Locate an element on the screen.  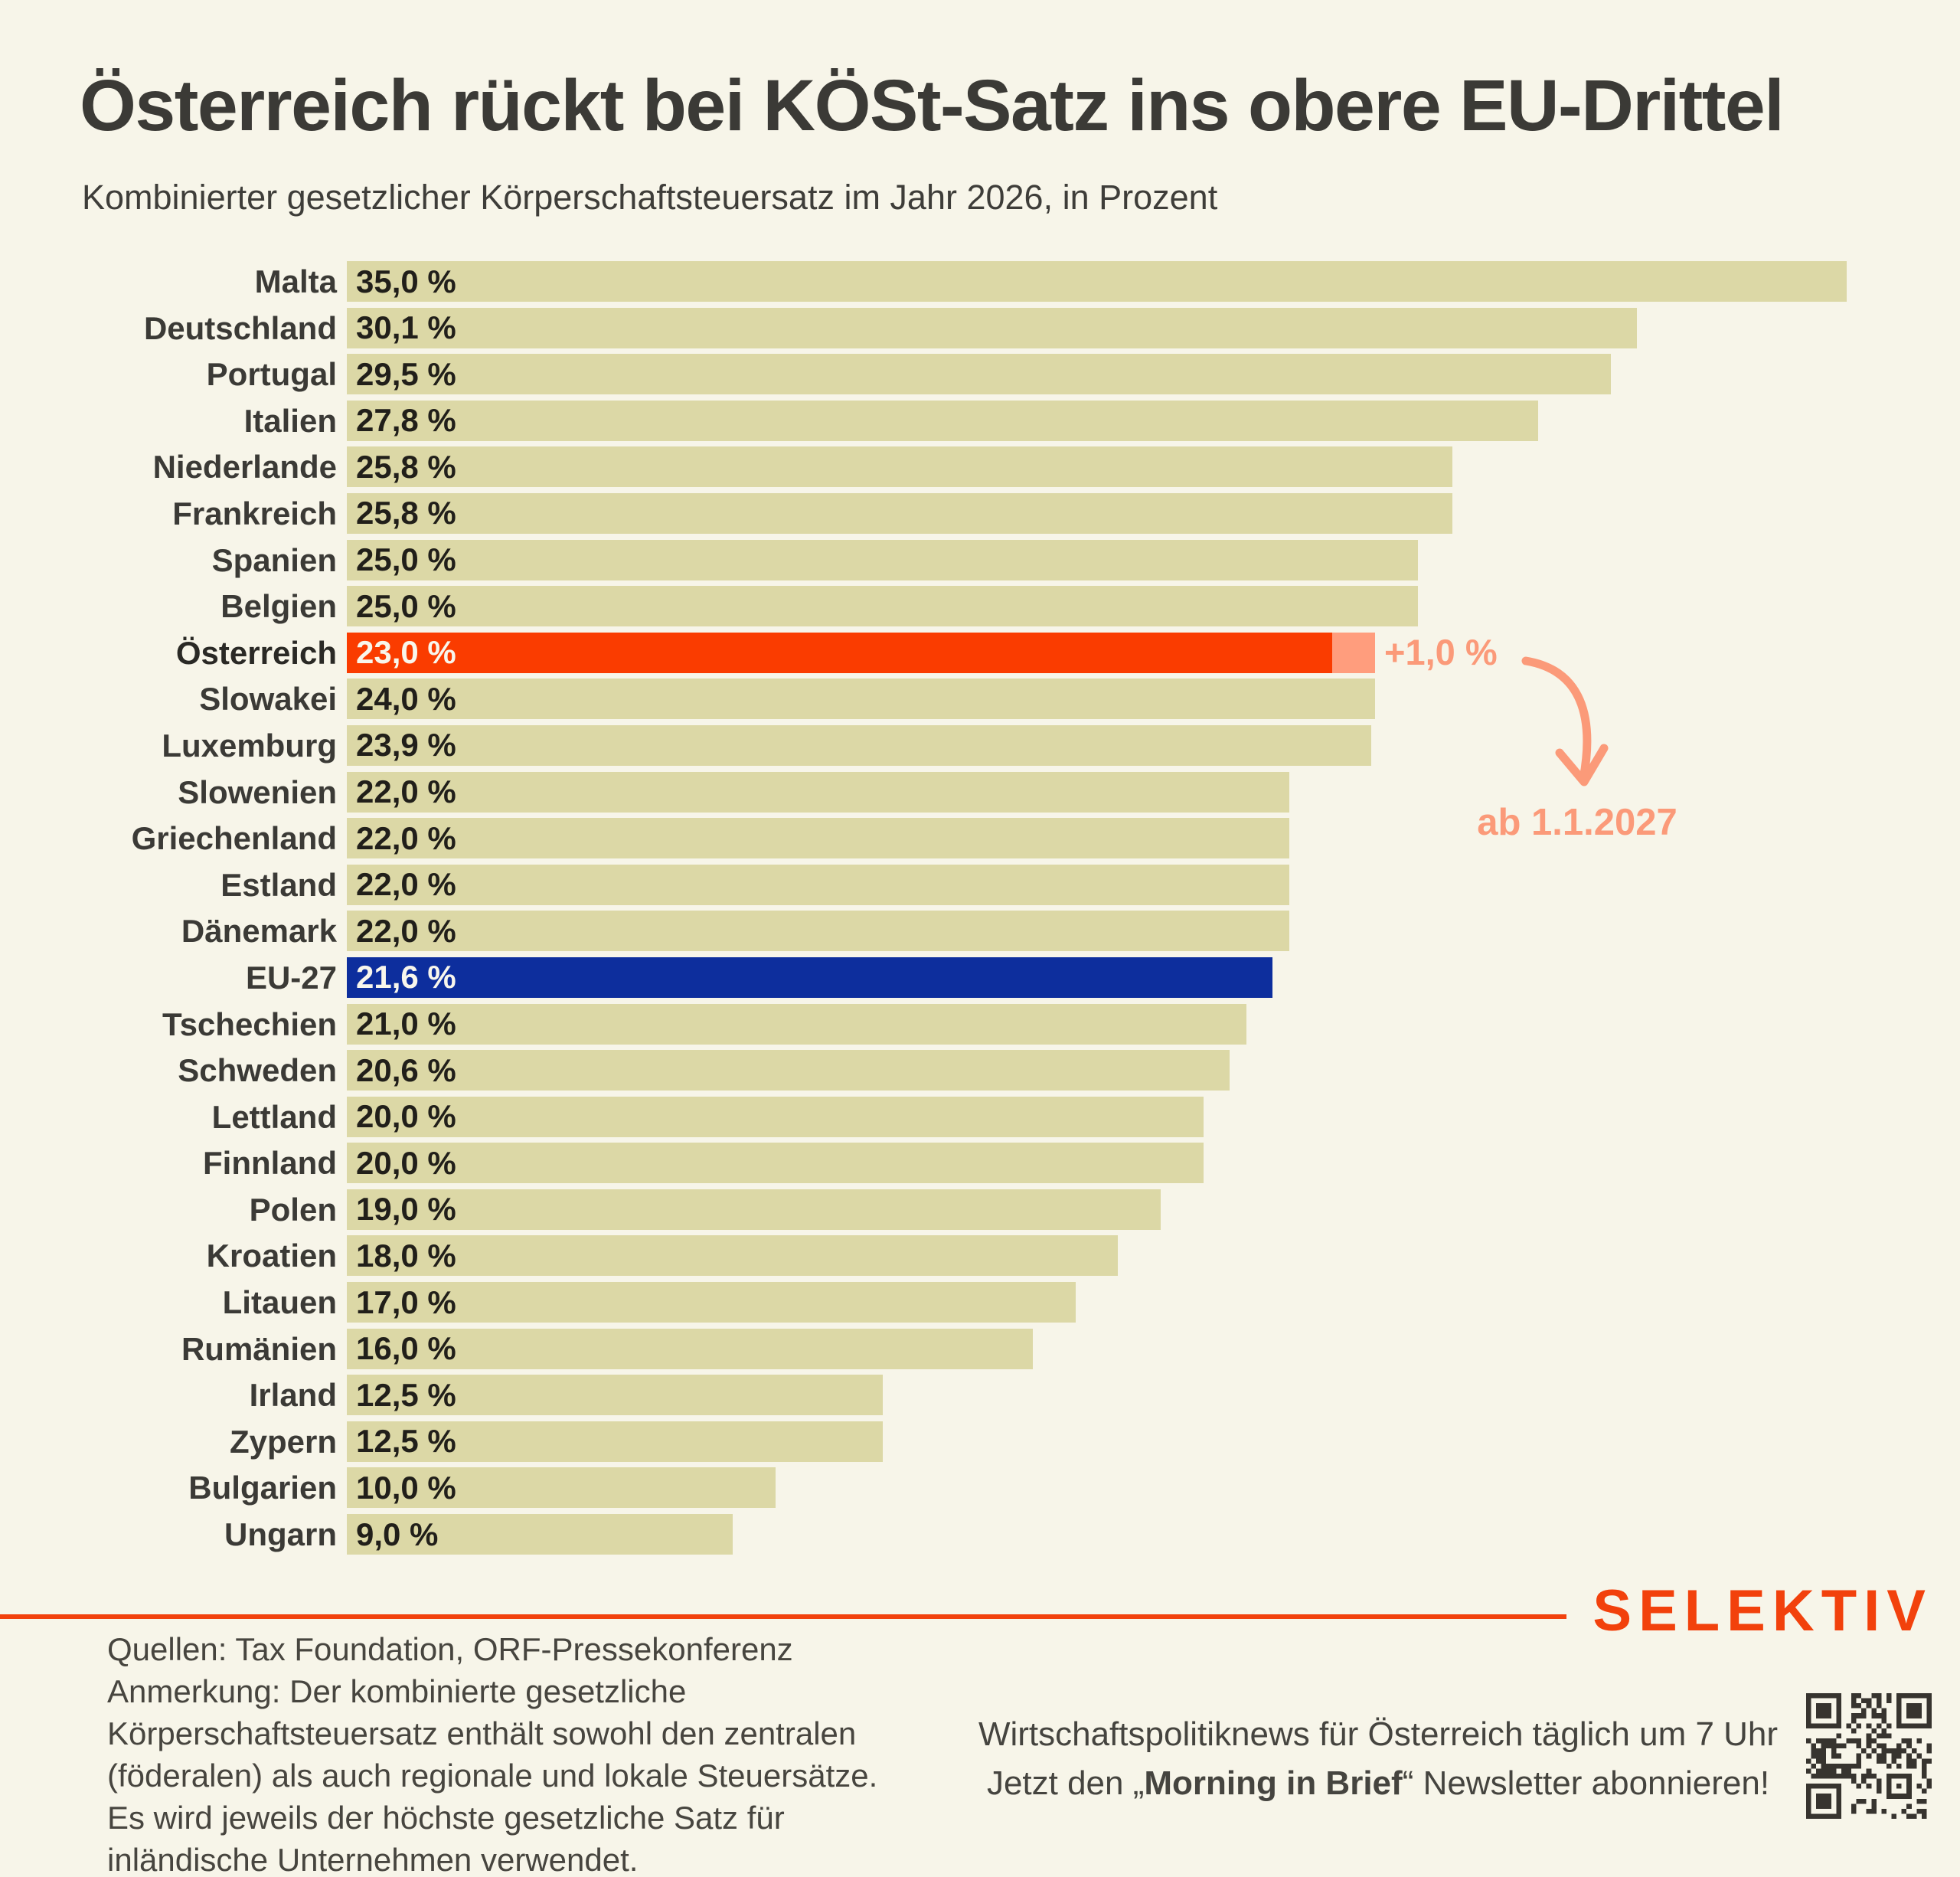
chart-row: Spanien 25,0 % is located at coordinates (923, 559).